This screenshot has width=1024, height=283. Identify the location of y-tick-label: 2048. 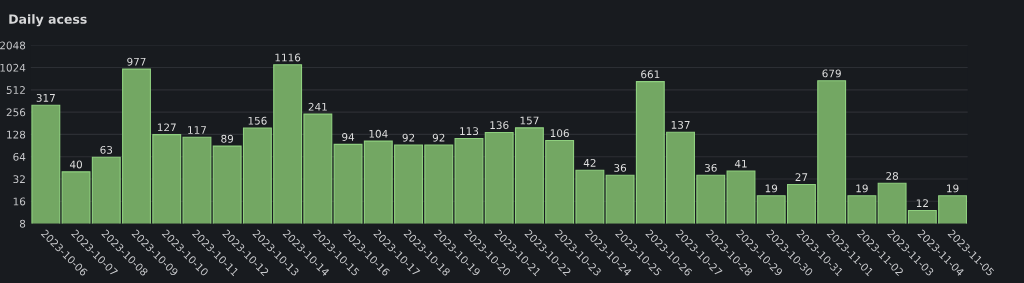
(13, 45).